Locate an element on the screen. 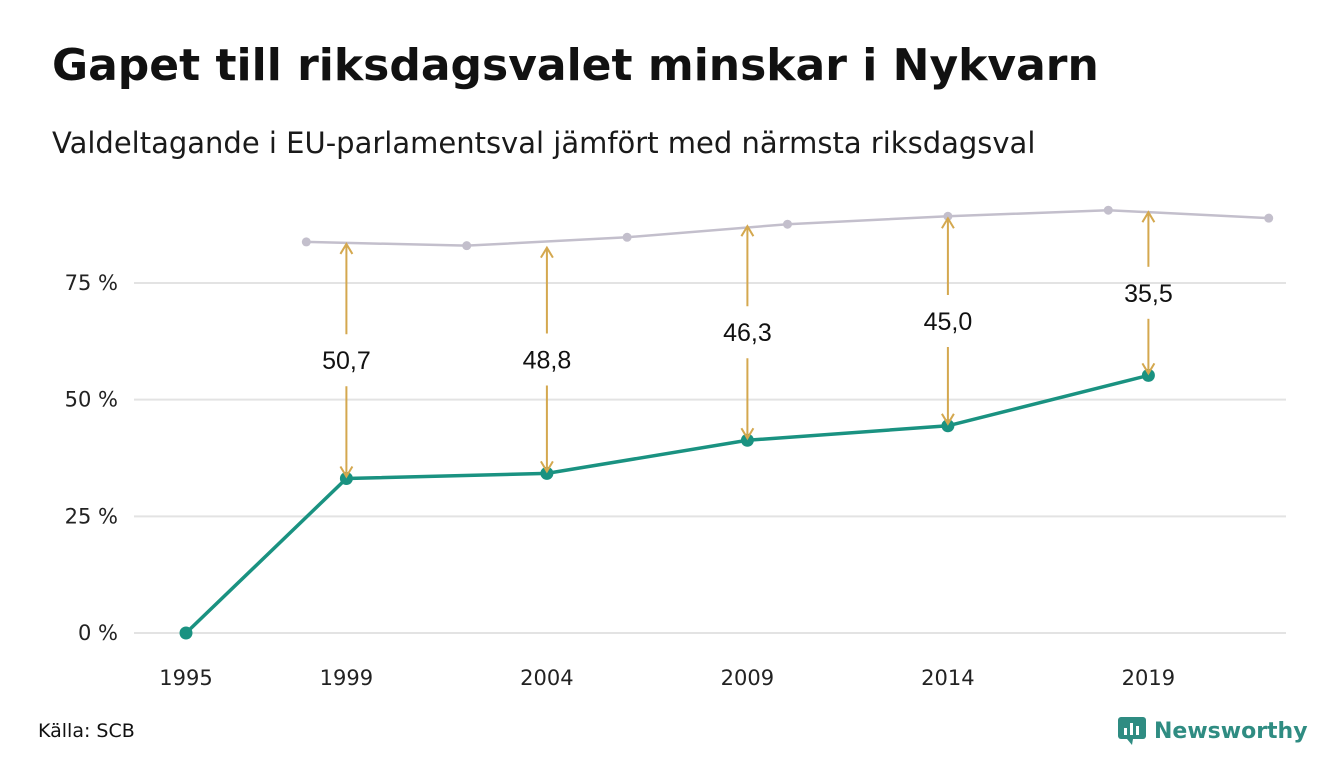 This screenshot has width=1340, height=780. brand-name: Newsworthy is located at coordinates (1231, 731).